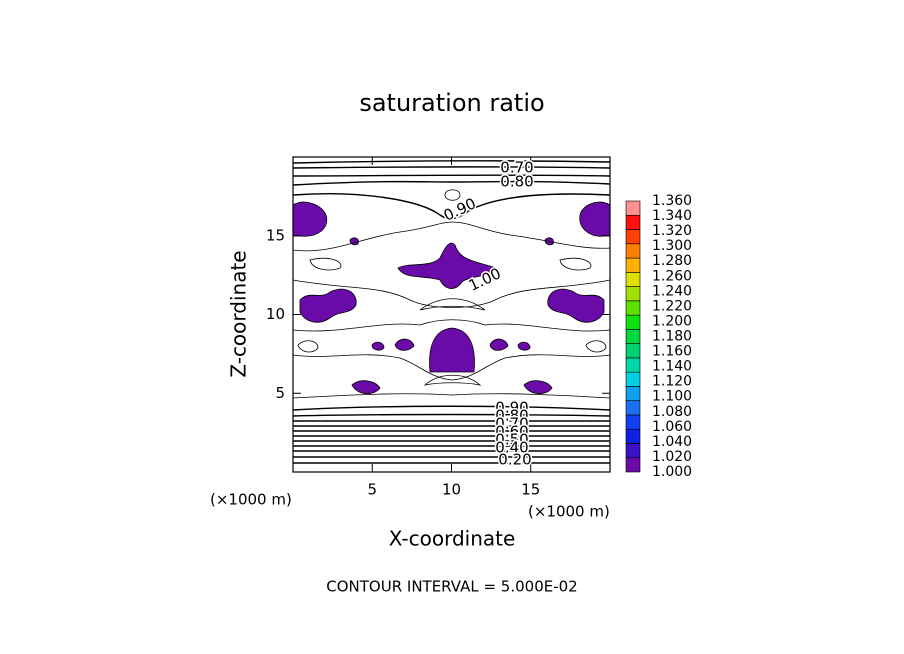  Describe the element at coordinates (672, 246) in the screenshot. I see `colorbar-label: 1.300` at that location.